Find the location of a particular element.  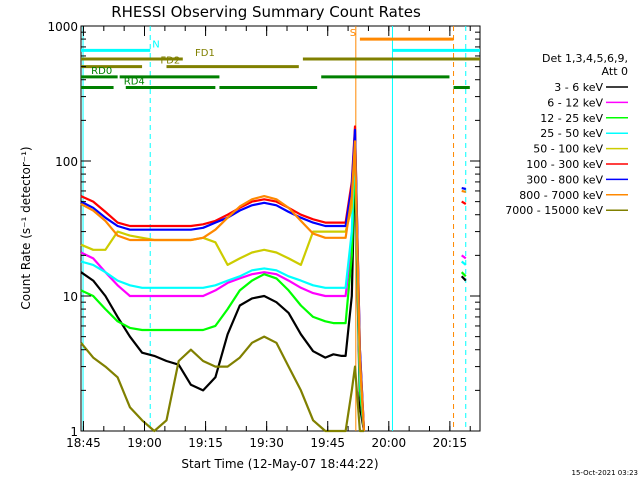

legend-label-7000-15000-kev: 7000 - 15000 keV is located at coordinates (554, 210).